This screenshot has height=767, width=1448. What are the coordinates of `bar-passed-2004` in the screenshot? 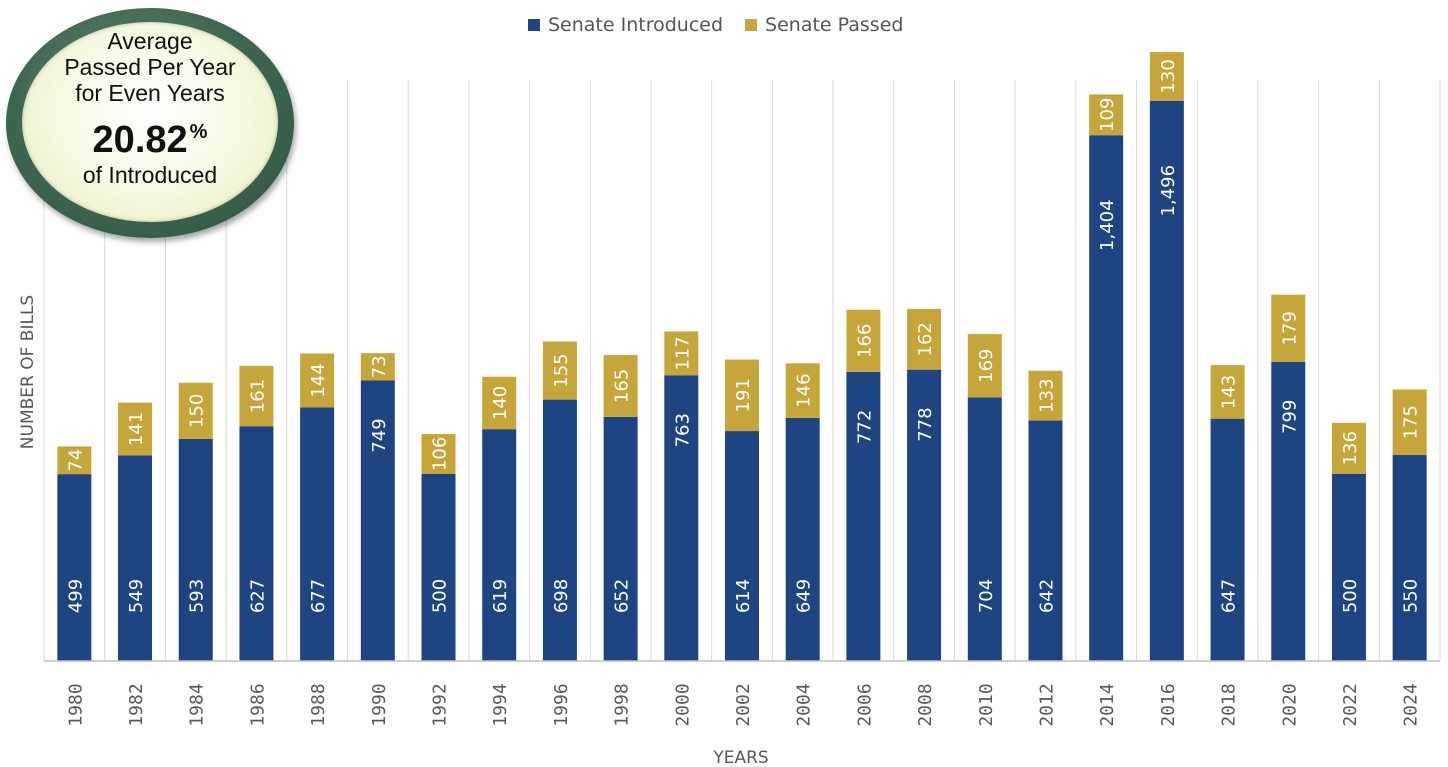 It's located at (802, 390).